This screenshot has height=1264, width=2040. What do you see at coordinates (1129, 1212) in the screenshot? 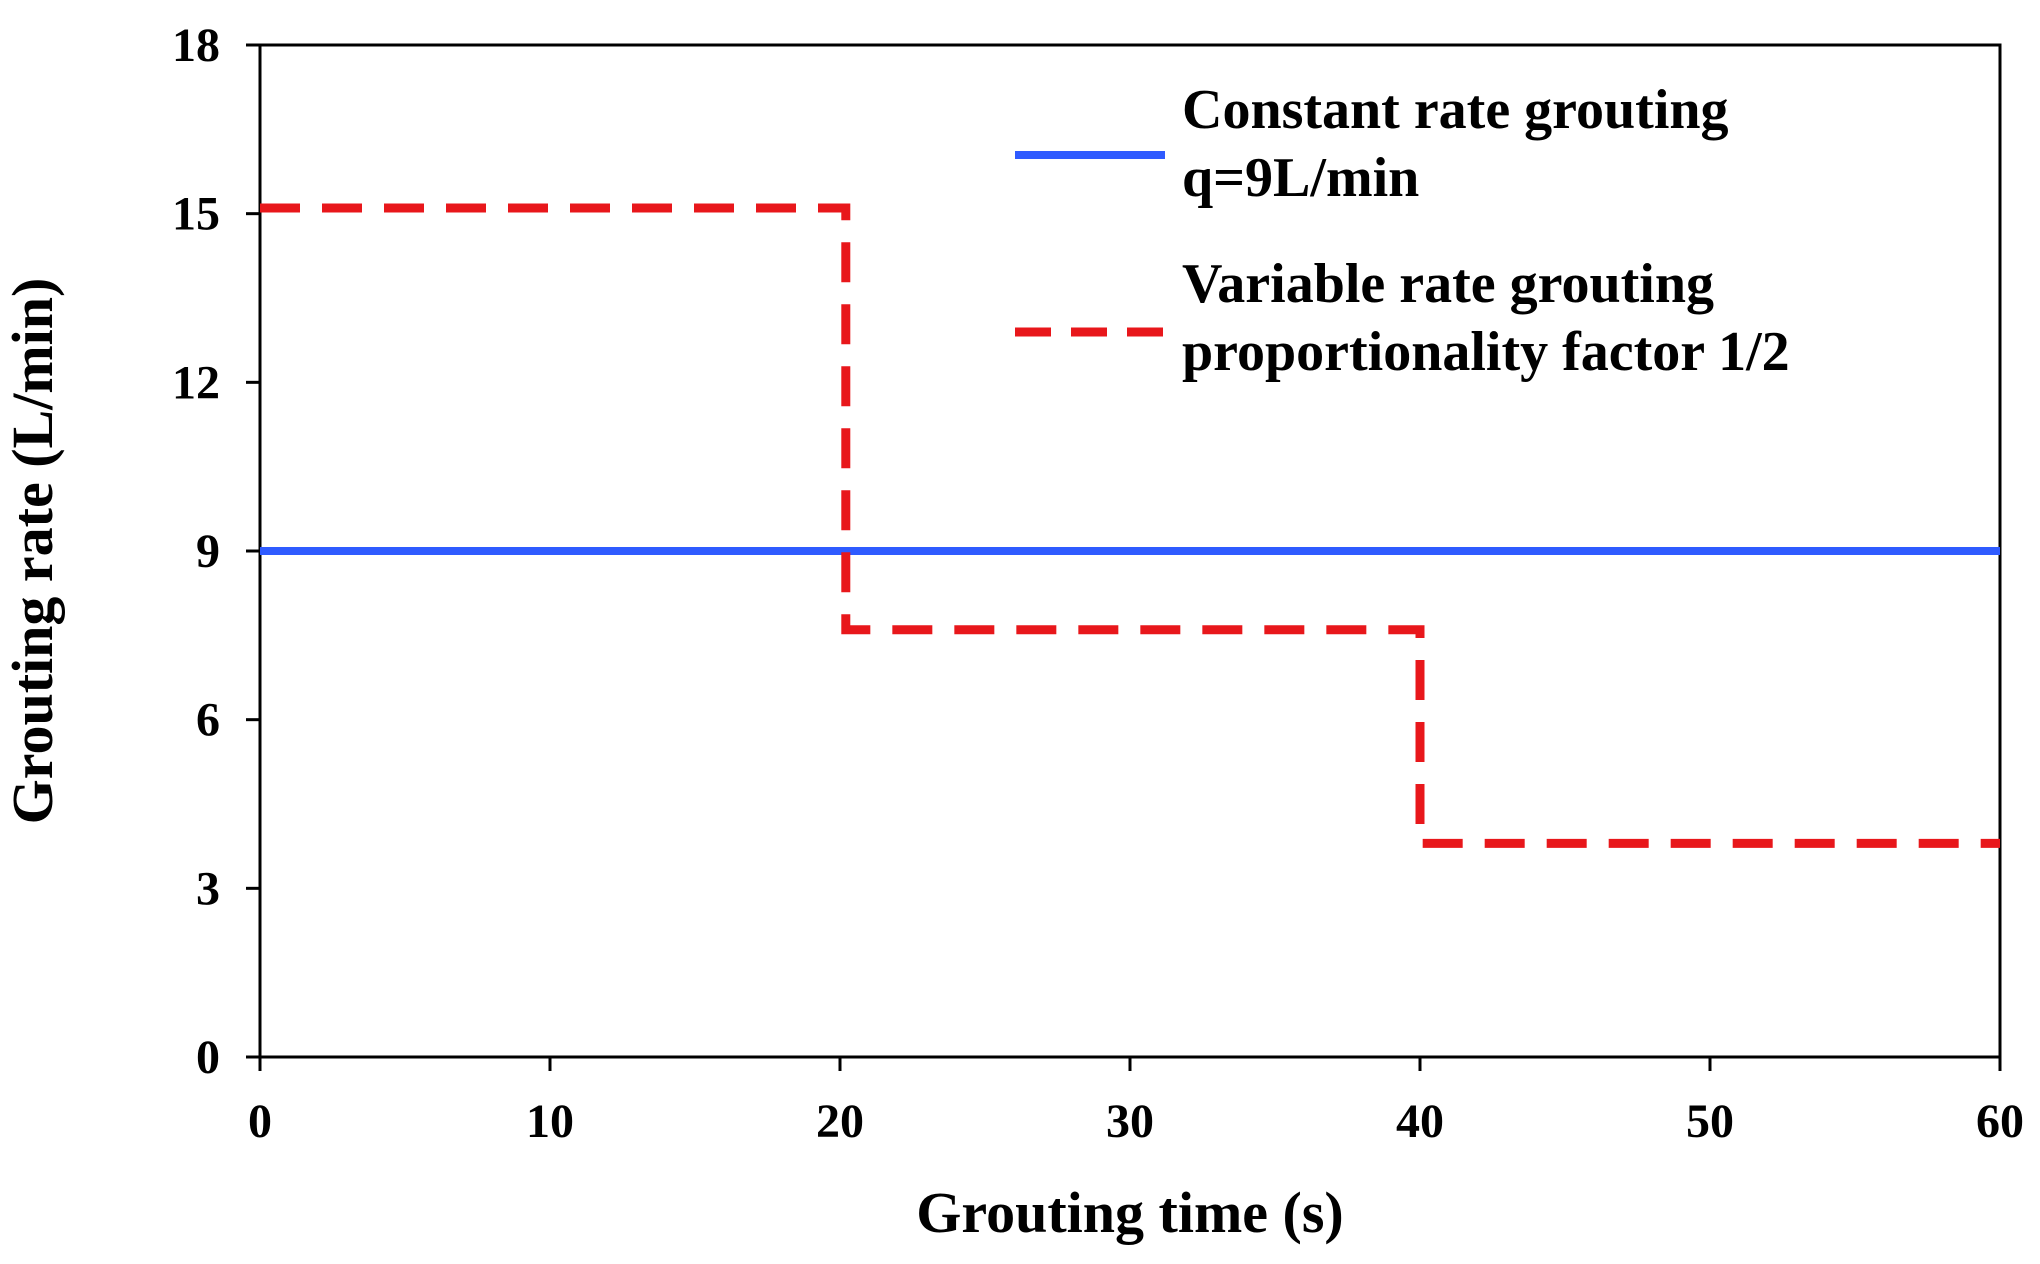
I see `x-axis-title: Grouting time (s)` at bounding box center [1129, 1212].